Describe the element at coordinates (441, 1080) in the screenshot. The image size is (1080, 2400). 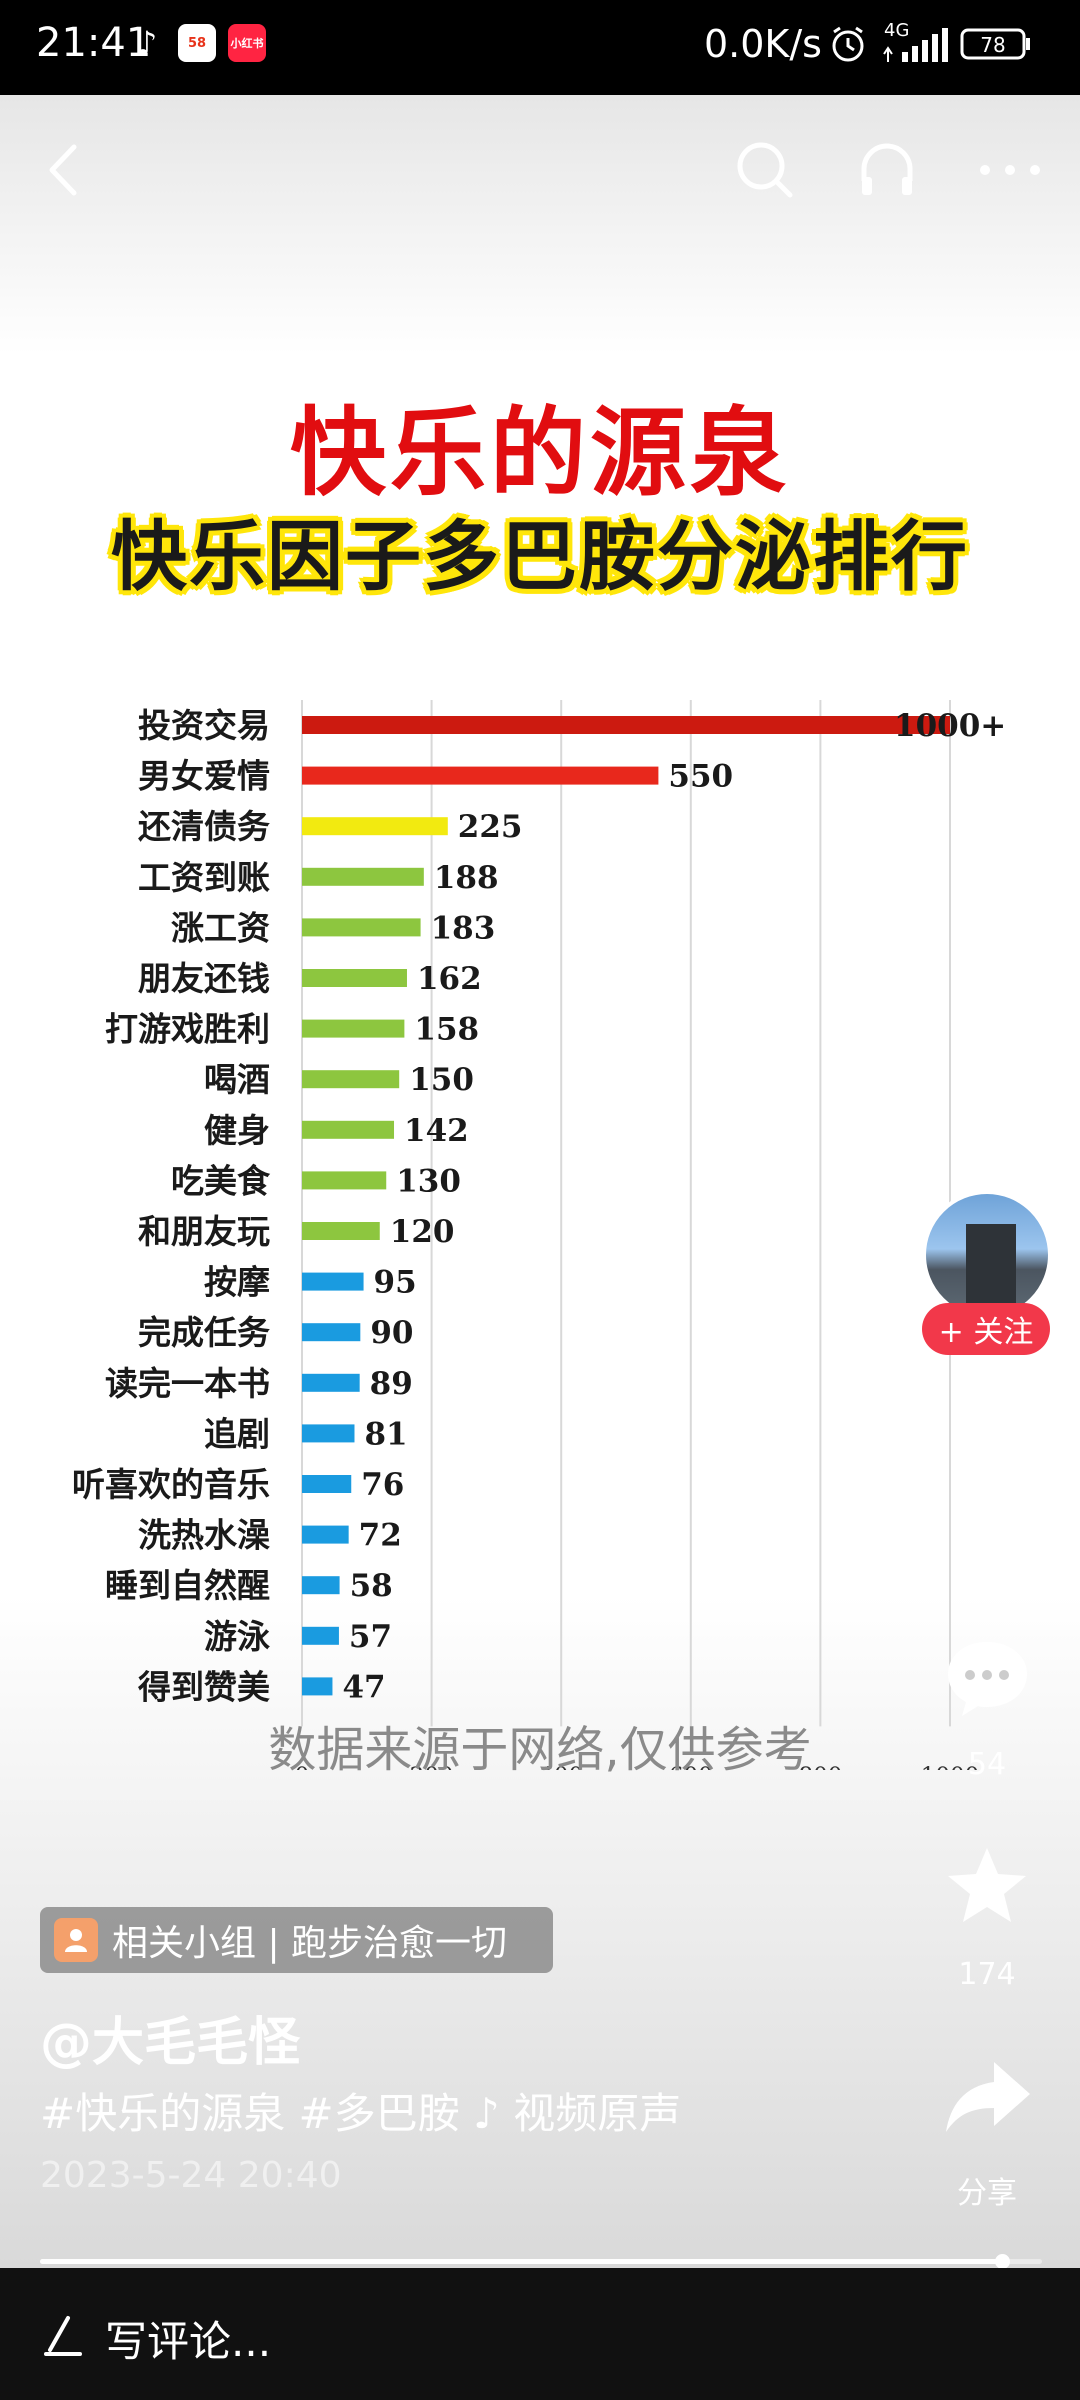
I see `value-label: 150` at that location.